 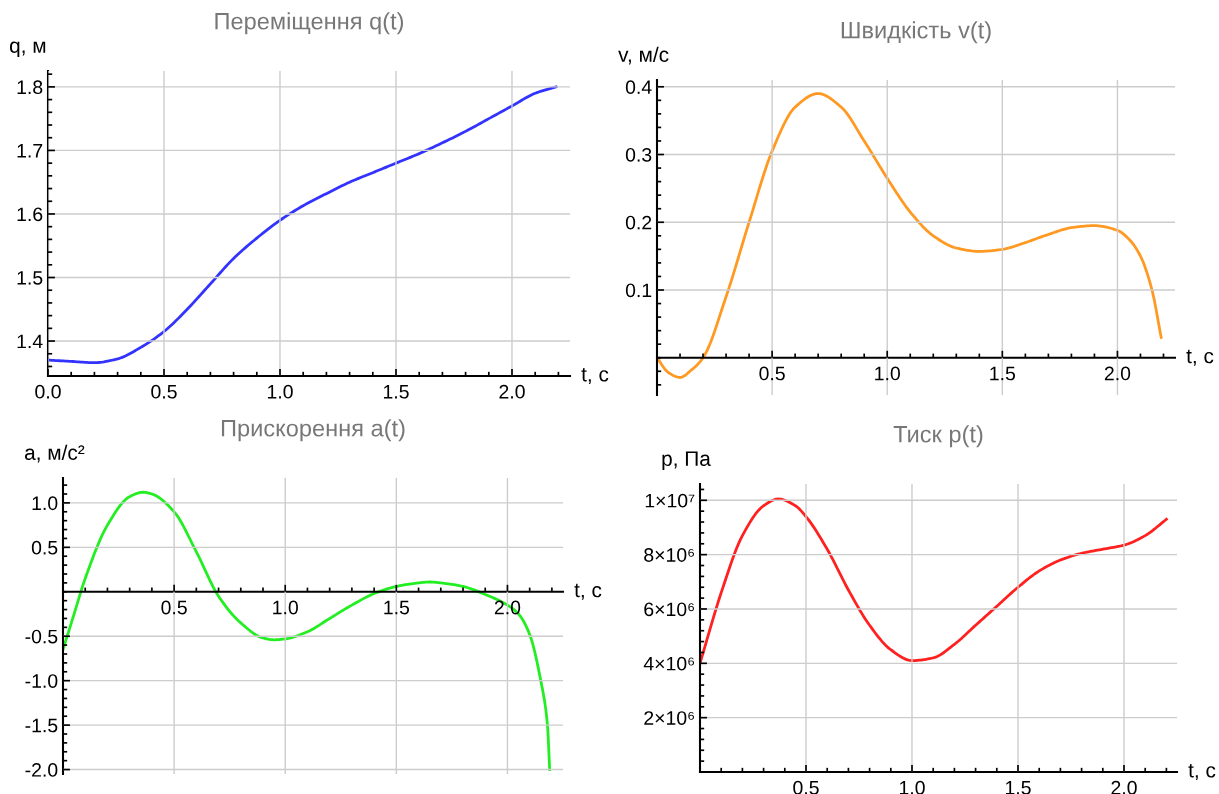 I want to click on y-tick-label: 0.1, so click(x=638, y=290).